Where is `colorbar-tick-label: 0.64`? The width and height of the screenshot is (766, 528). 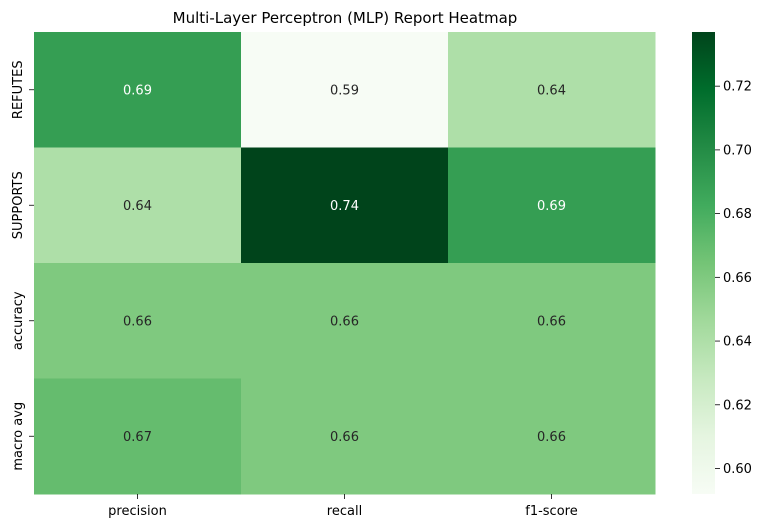
colorbar-tick-label: 0.64 is located at coordinates (737, 342).